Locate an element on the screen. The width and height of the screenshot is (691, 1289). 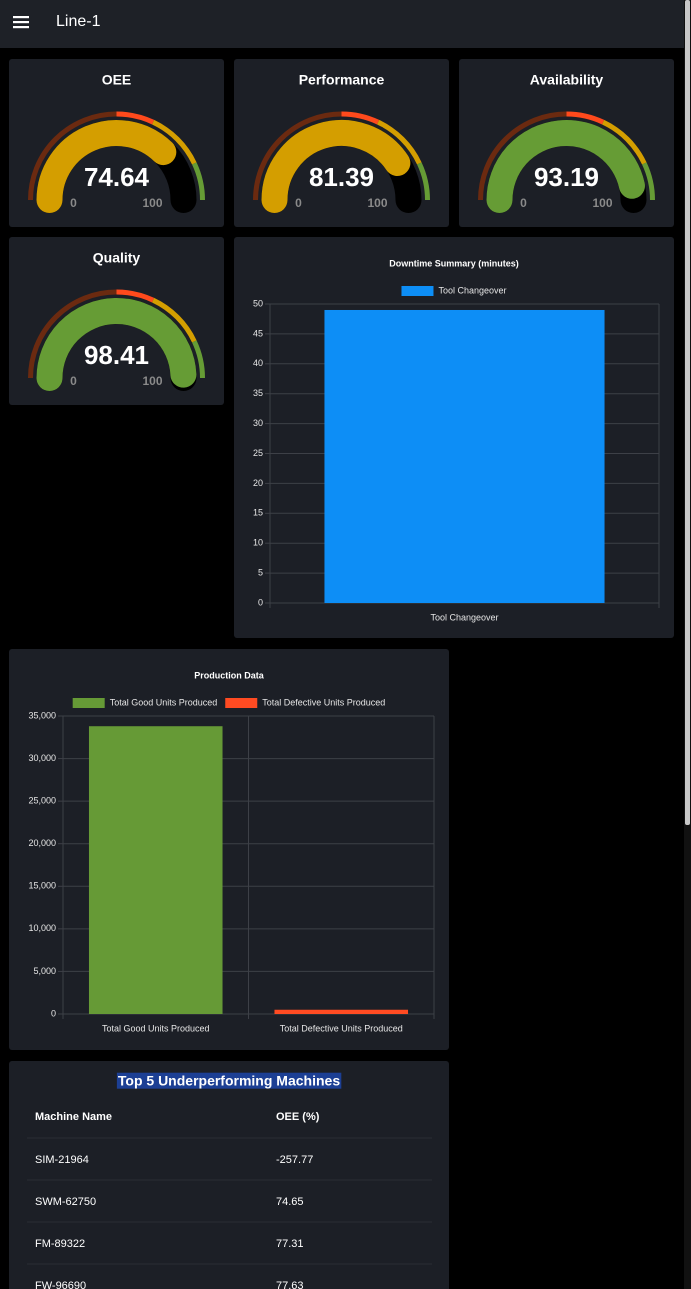
y-tick-label: 35 is located at coordinates (258, 393).